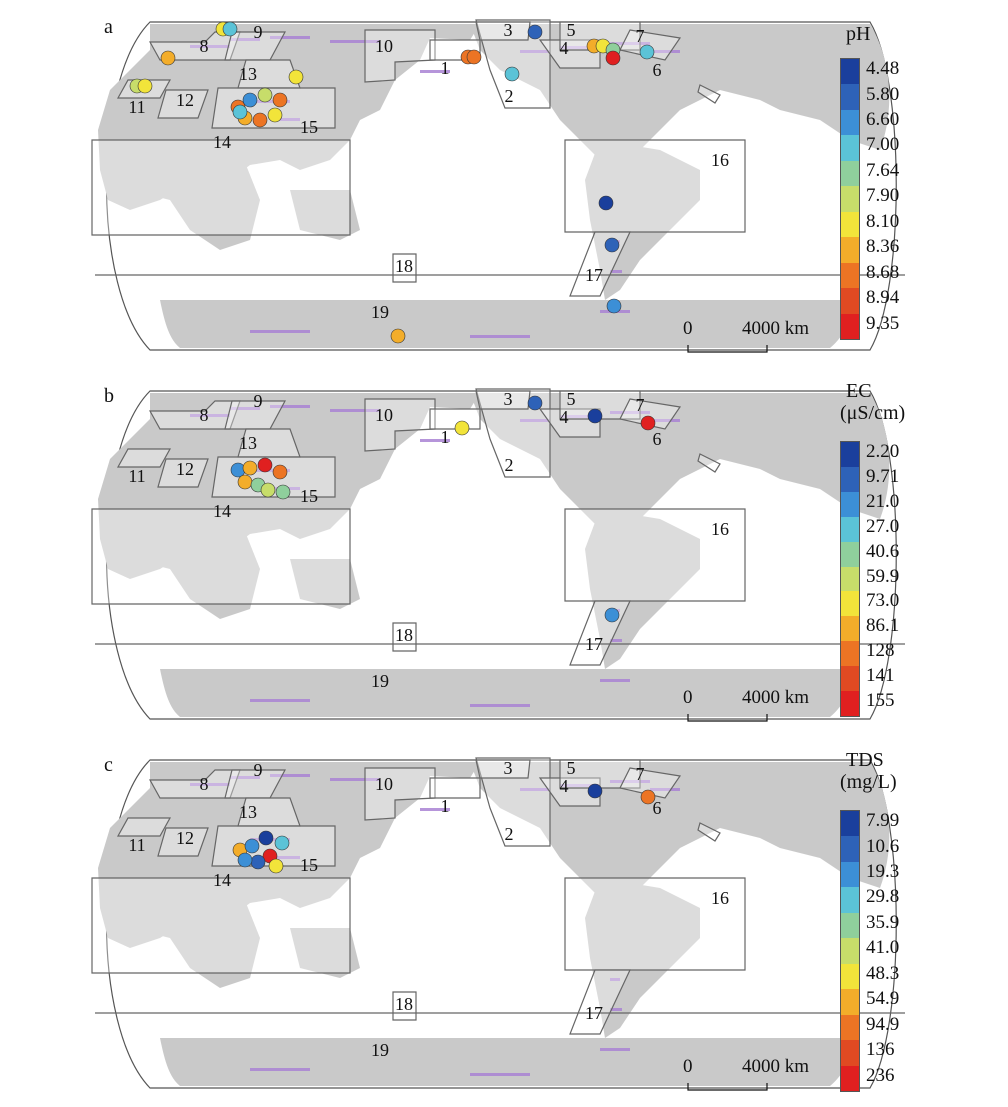 The width and height of the screenshot is (1008, 1107). Describe the element at coordinates (883, 601) in the screenshot. I see `legend-tick-label: 73.0` at that location.